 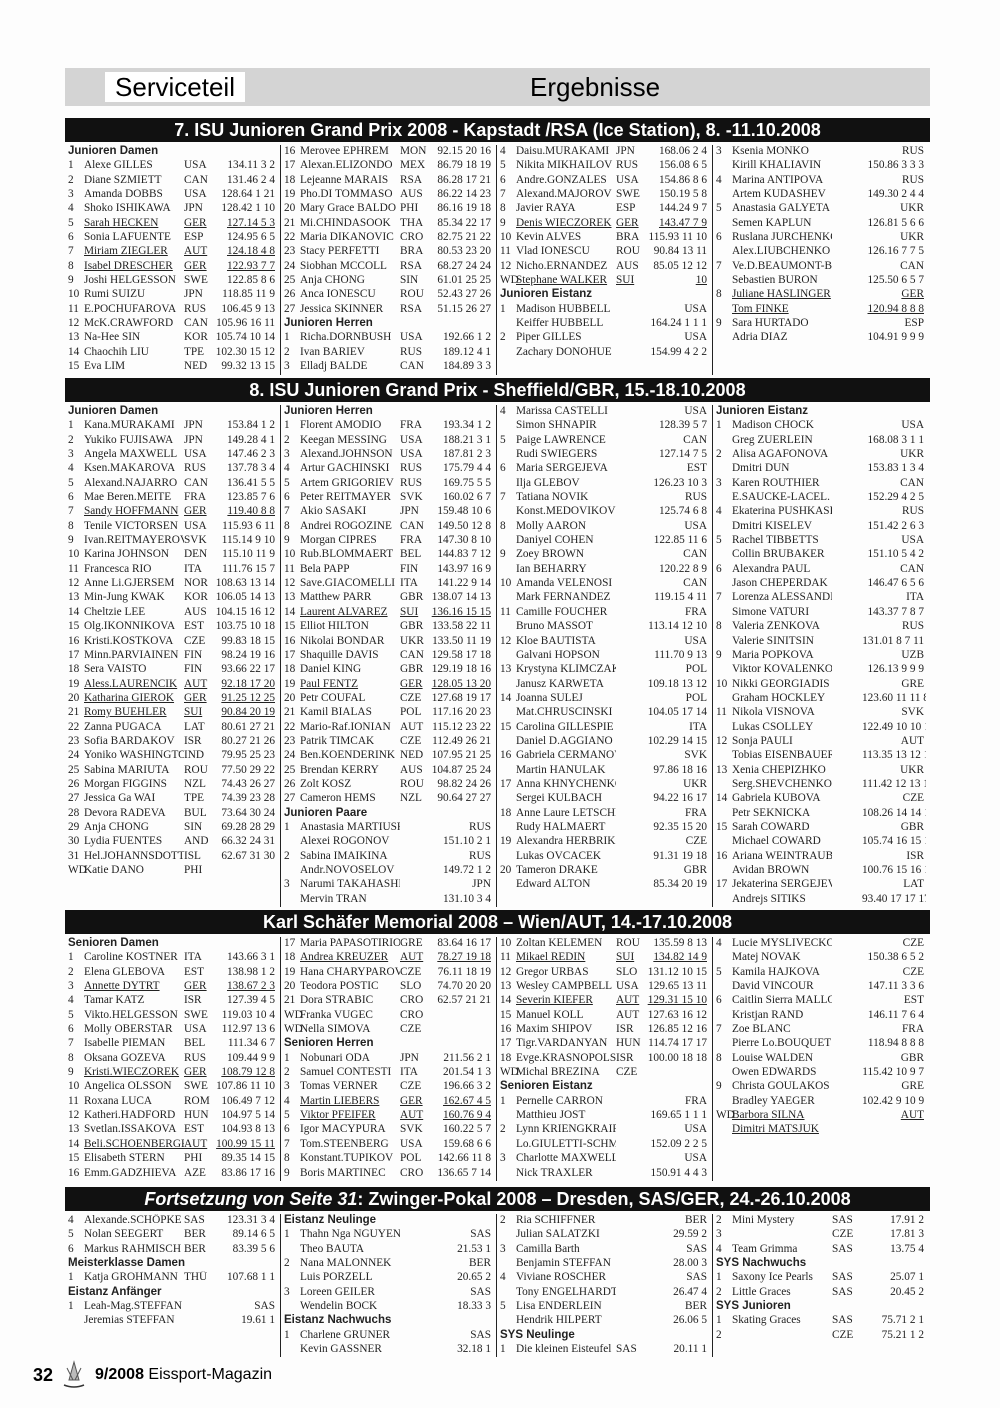 What do you see at coordinates (821, 541) in the screenshot?
I see `result-row: 5 Rachel TIBBETTS USA` at bounding box center [821, 541].